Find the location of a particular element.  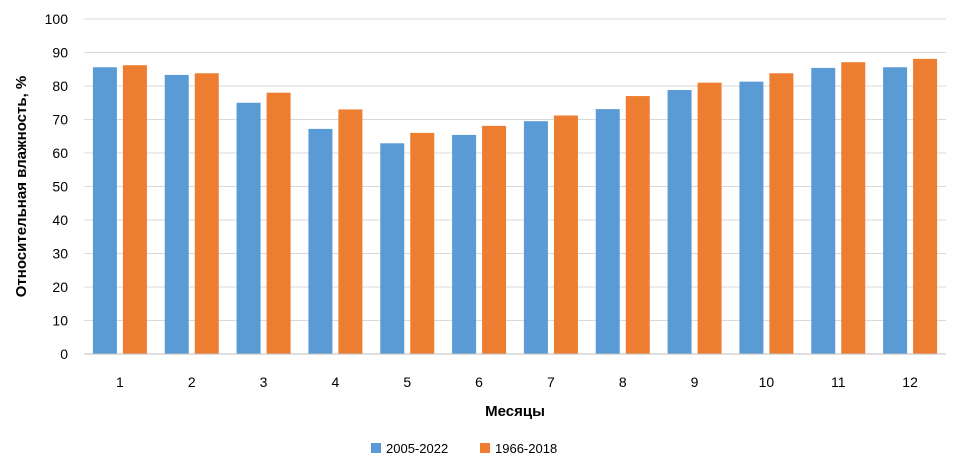

y-tick-label: 50 is located at coordinates (60, 187).